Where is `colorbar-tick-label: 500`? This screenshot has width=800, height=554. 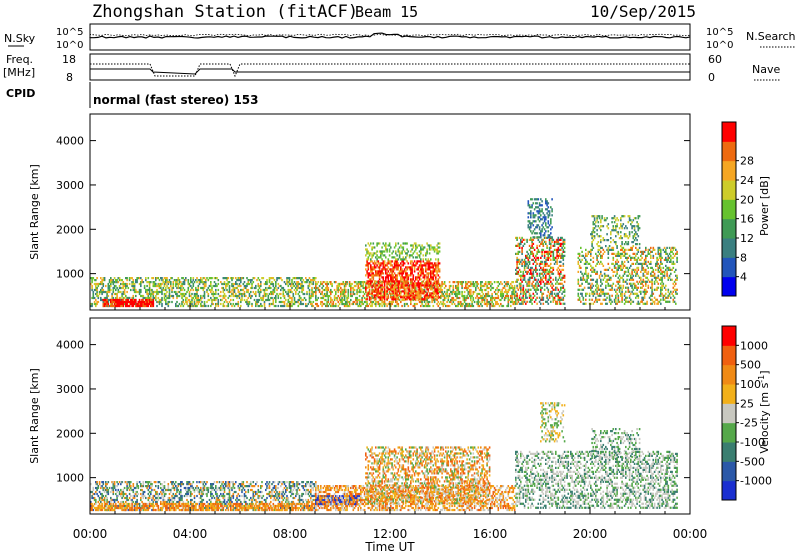 colorbar-tick-label: 500 is located at coordinates (750, 365).